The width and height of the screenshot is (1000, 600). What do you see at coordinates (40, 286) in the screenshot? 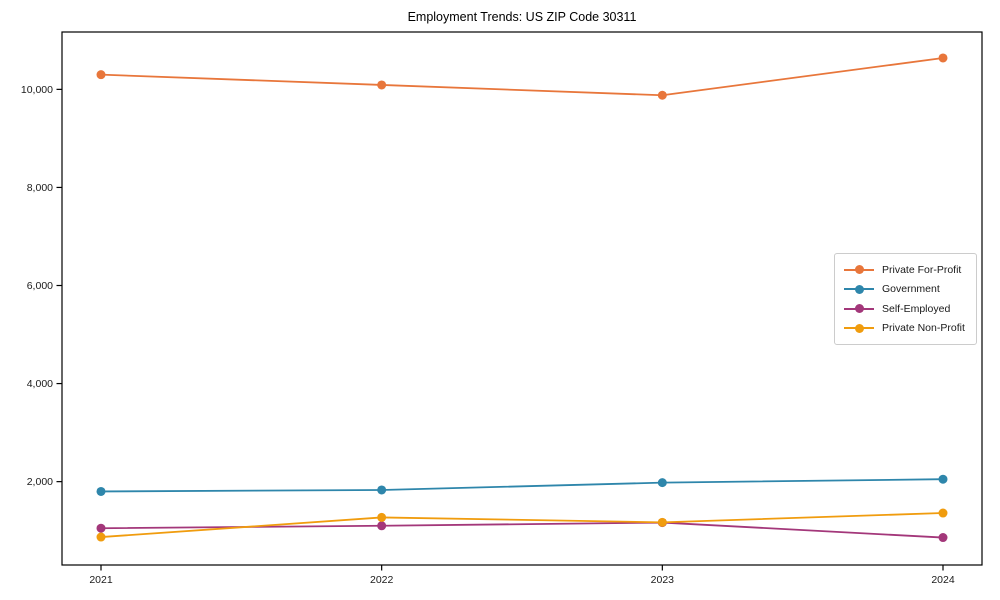
I see `y-axis-tick-label: 6,000` at bounding box center [40, 286].